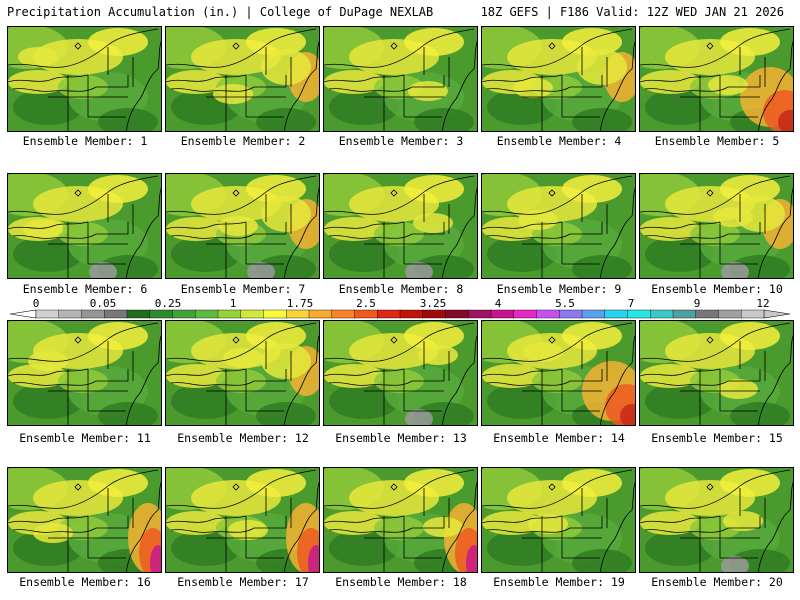 The width and height of the screenshot is (800, 600). Describe the element at coordinates (717, 289) in the screenshot. I see `ensemble-member-label: Ensemble Member: 10` at that location.